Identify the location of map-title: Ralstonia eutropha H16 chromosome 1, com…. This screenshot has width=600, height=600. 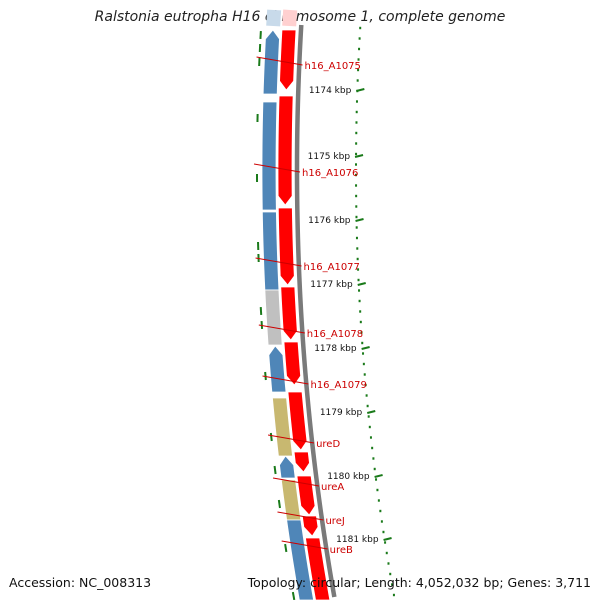
(300, 17).